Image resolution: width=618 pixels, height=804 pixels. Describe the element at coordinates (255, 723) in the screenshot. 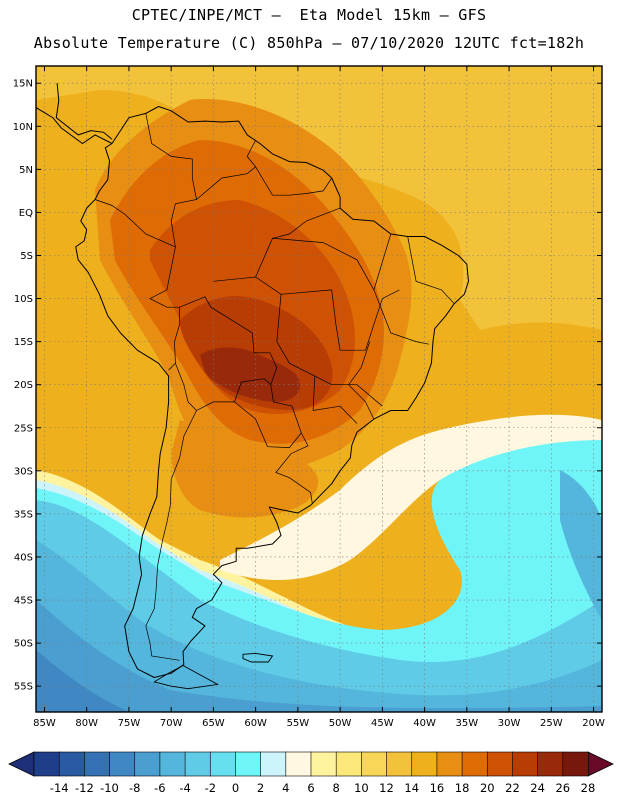

I see `lon-tick-label: 60W` at that location.